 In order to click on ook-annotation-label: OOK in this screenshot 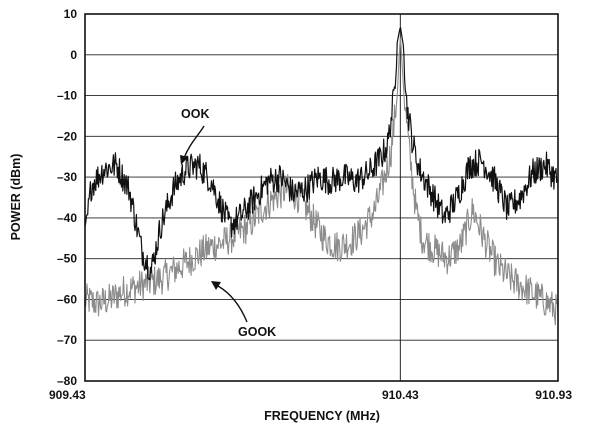, I will do `click(195, 114)`.